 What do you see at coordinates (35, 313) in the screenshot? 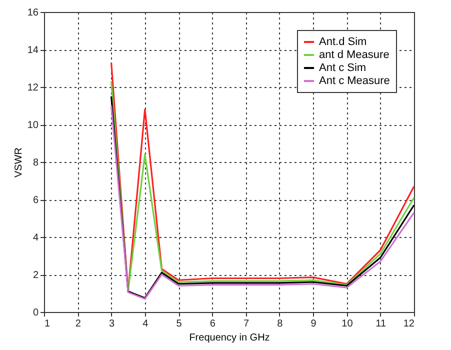
I see `y-tick-label: 0` at bounding box center [35, 313].